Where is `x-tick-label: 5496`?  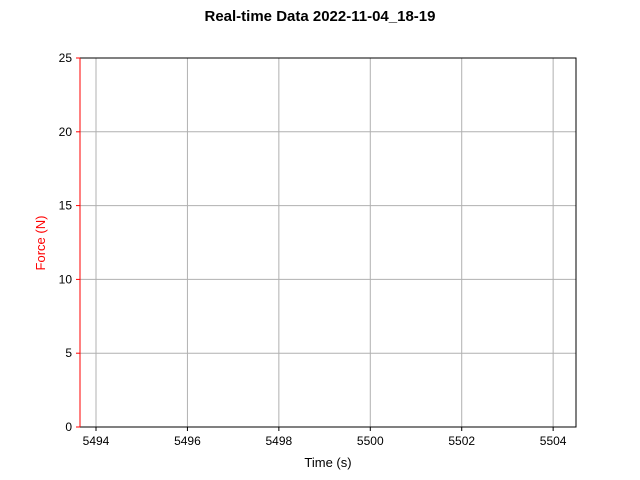 x-tick-label: 5496 is located at coordinates (187, 441).